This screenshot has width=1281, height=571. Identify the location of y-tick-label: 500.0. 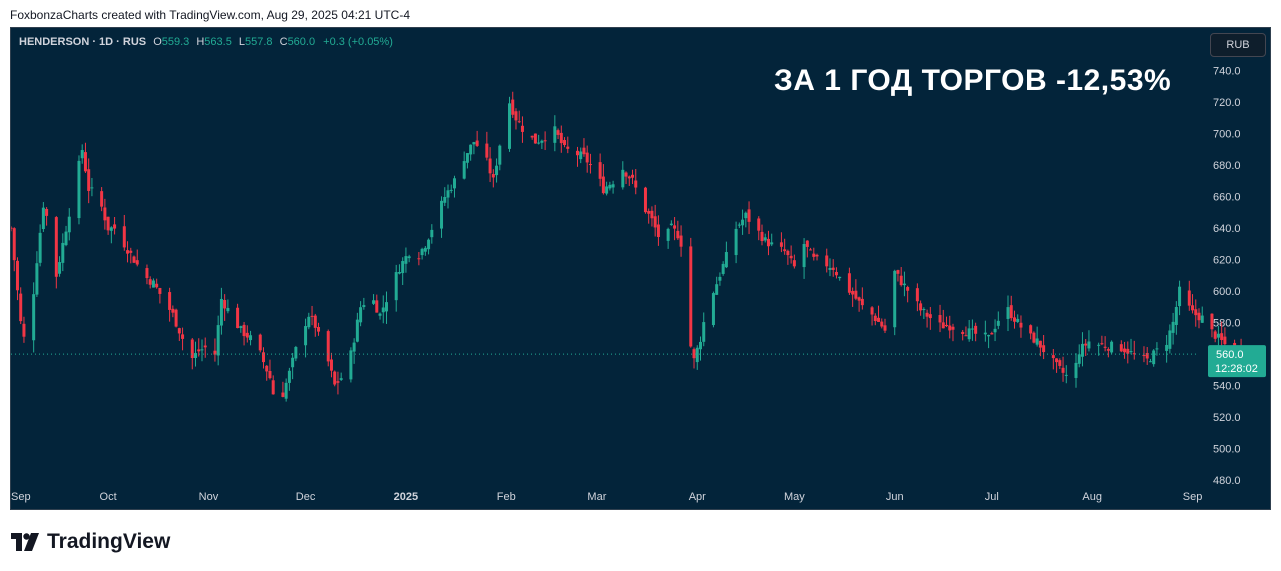
(1227, 450).